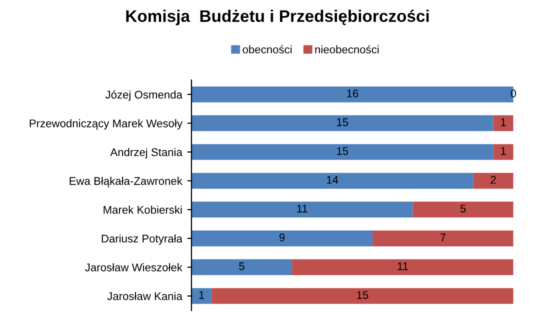 The width and height of the screenshot is (555, 320). What do you see at coordinates (267, 49) in the screenshot?
I see `legend-label: obecności` at bounding box center [267, 49].